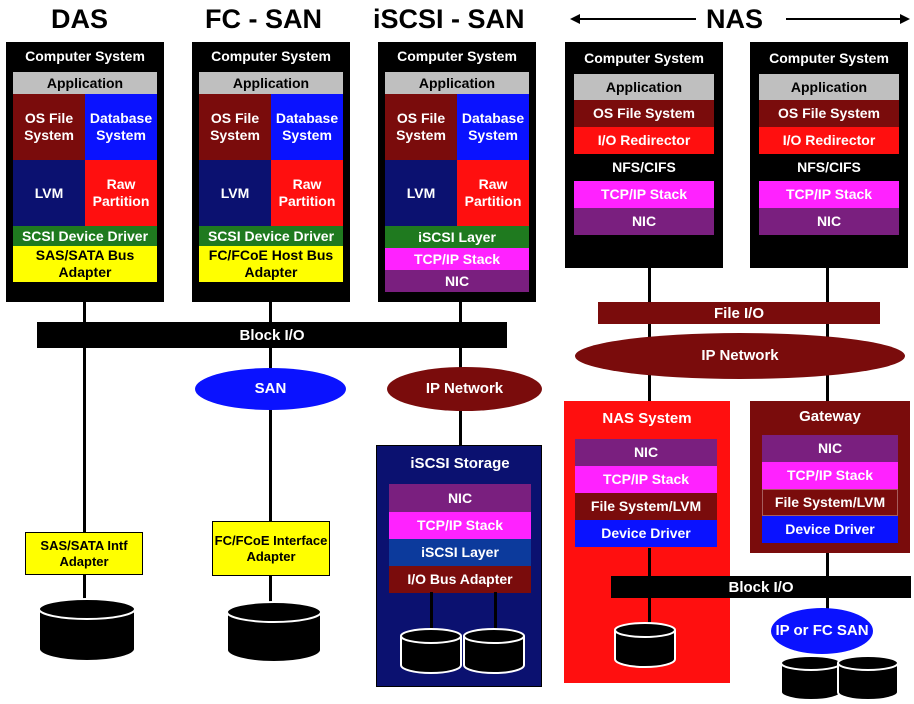 The height and width of the screenshot is (704, 914). I want to click on iscsi-storage-tcpip: TCP/IP Stack, so click(460, 525).